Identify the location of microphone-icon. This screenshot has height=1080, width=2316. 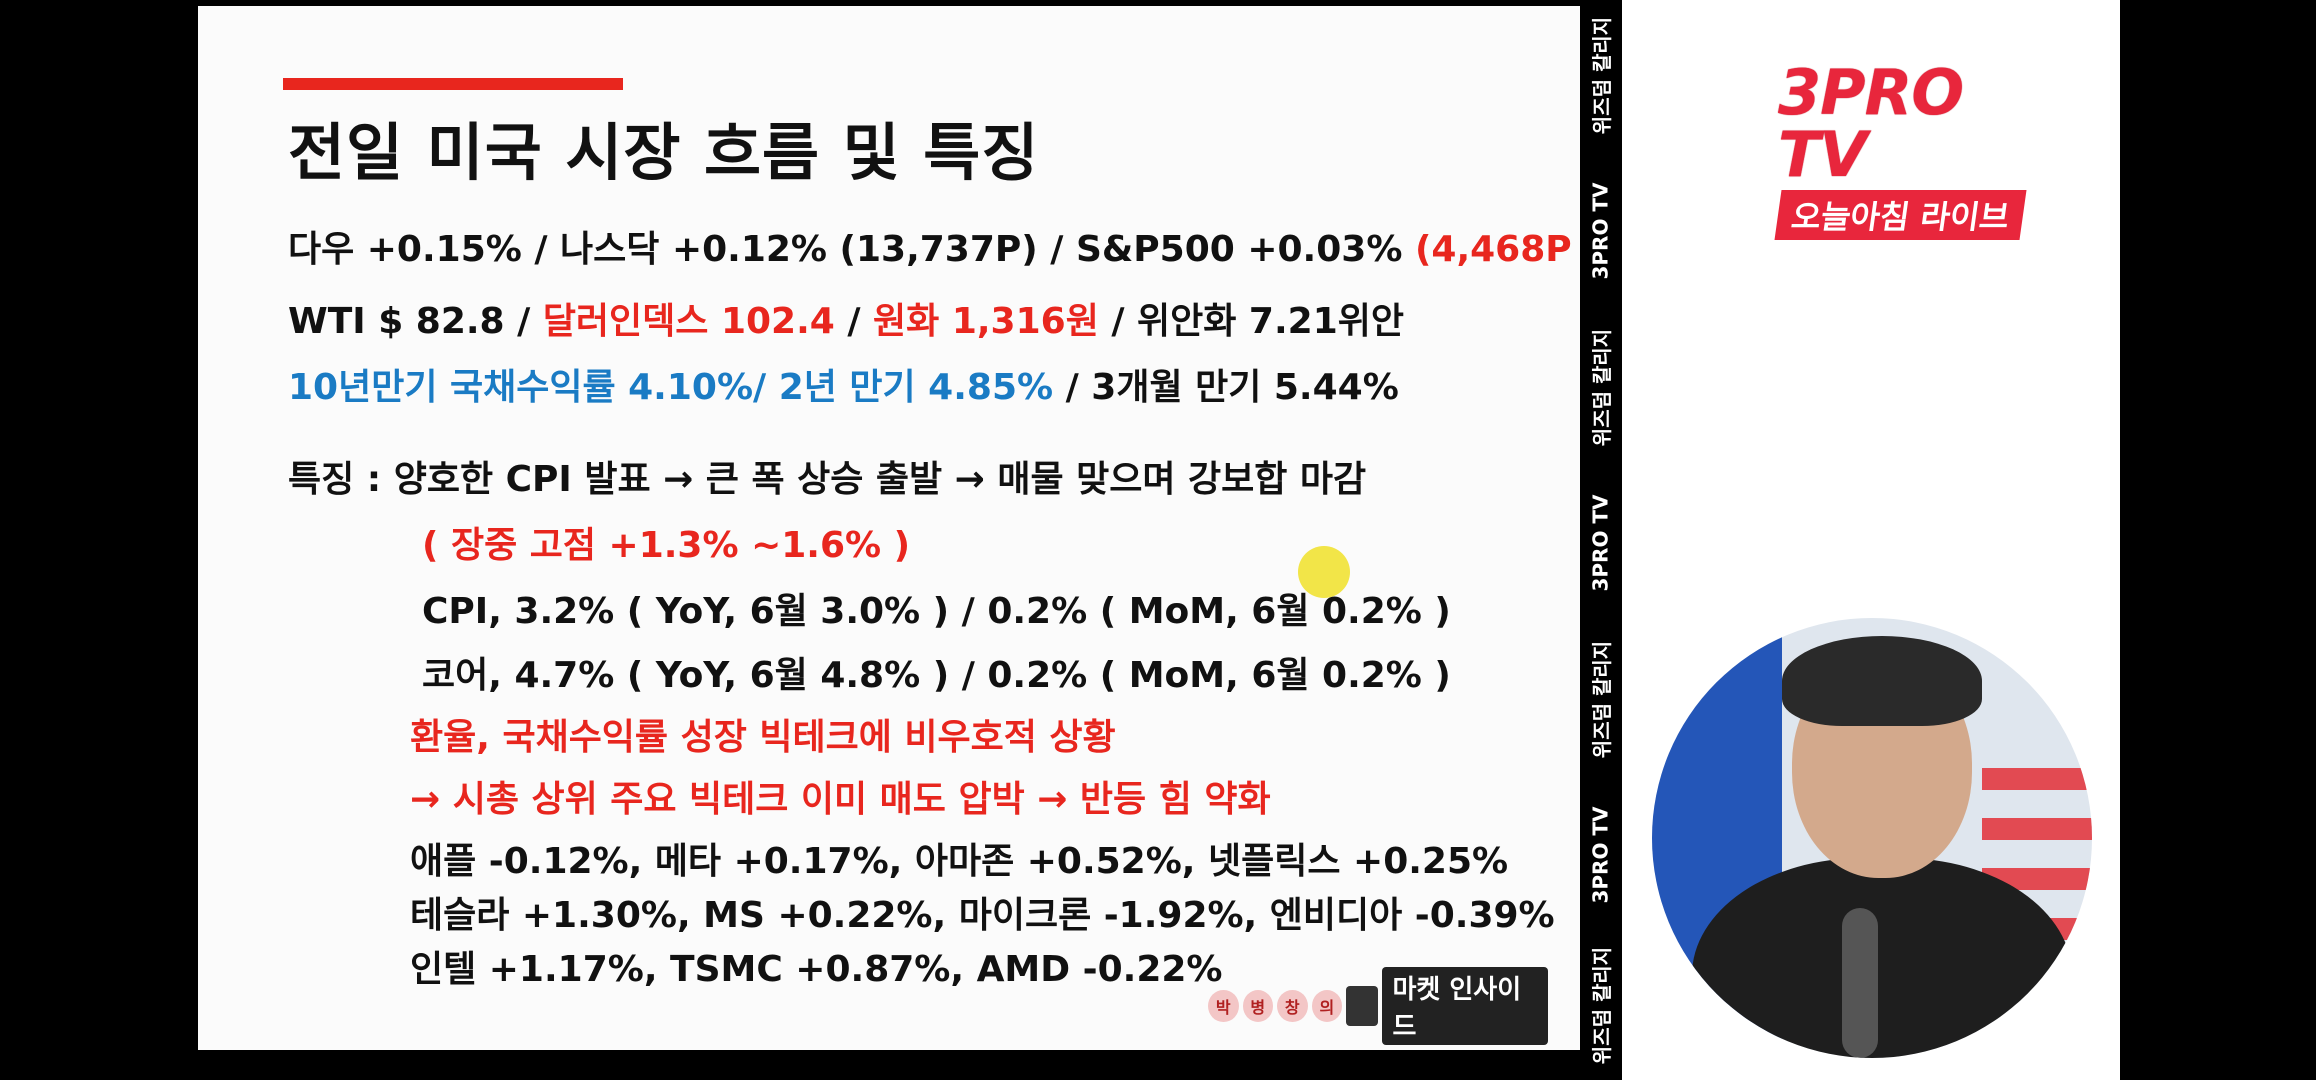
(1860, 983).